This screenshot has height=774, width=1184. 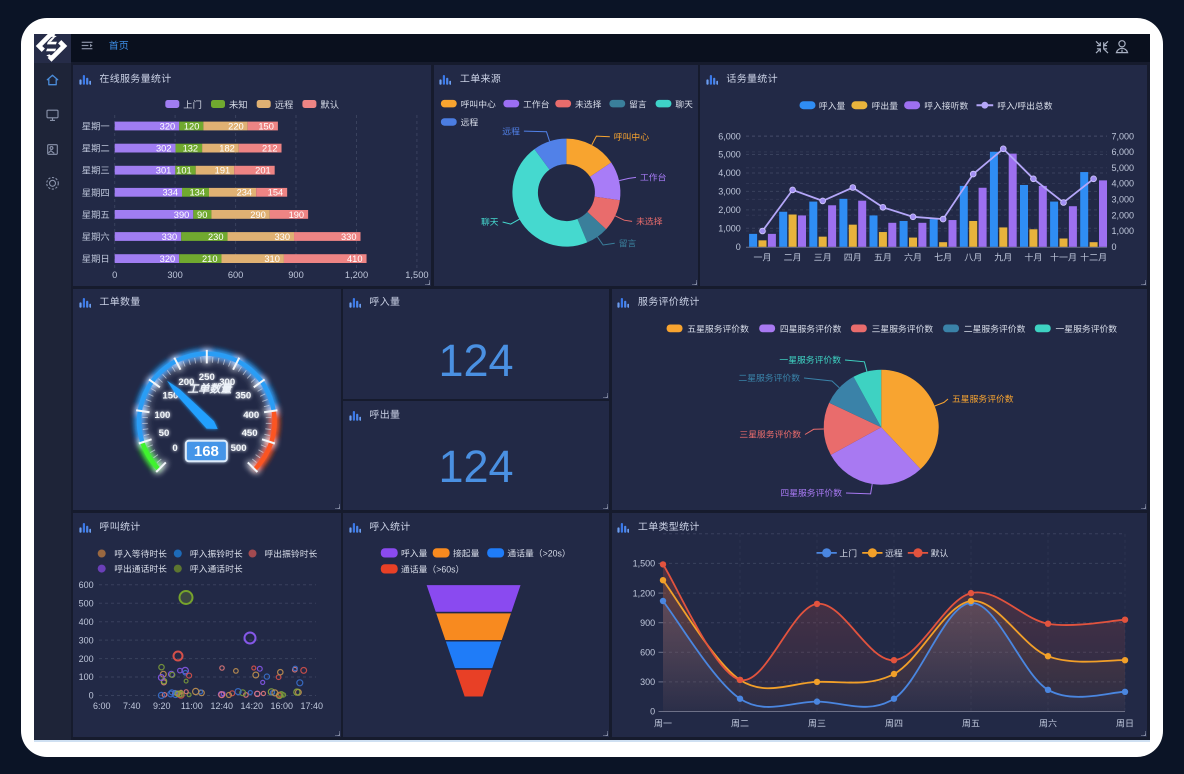 What do you see at coordinates (243, 395) in the screenshot?
I see `svg-text: 350` at bounding box center [243, 395].